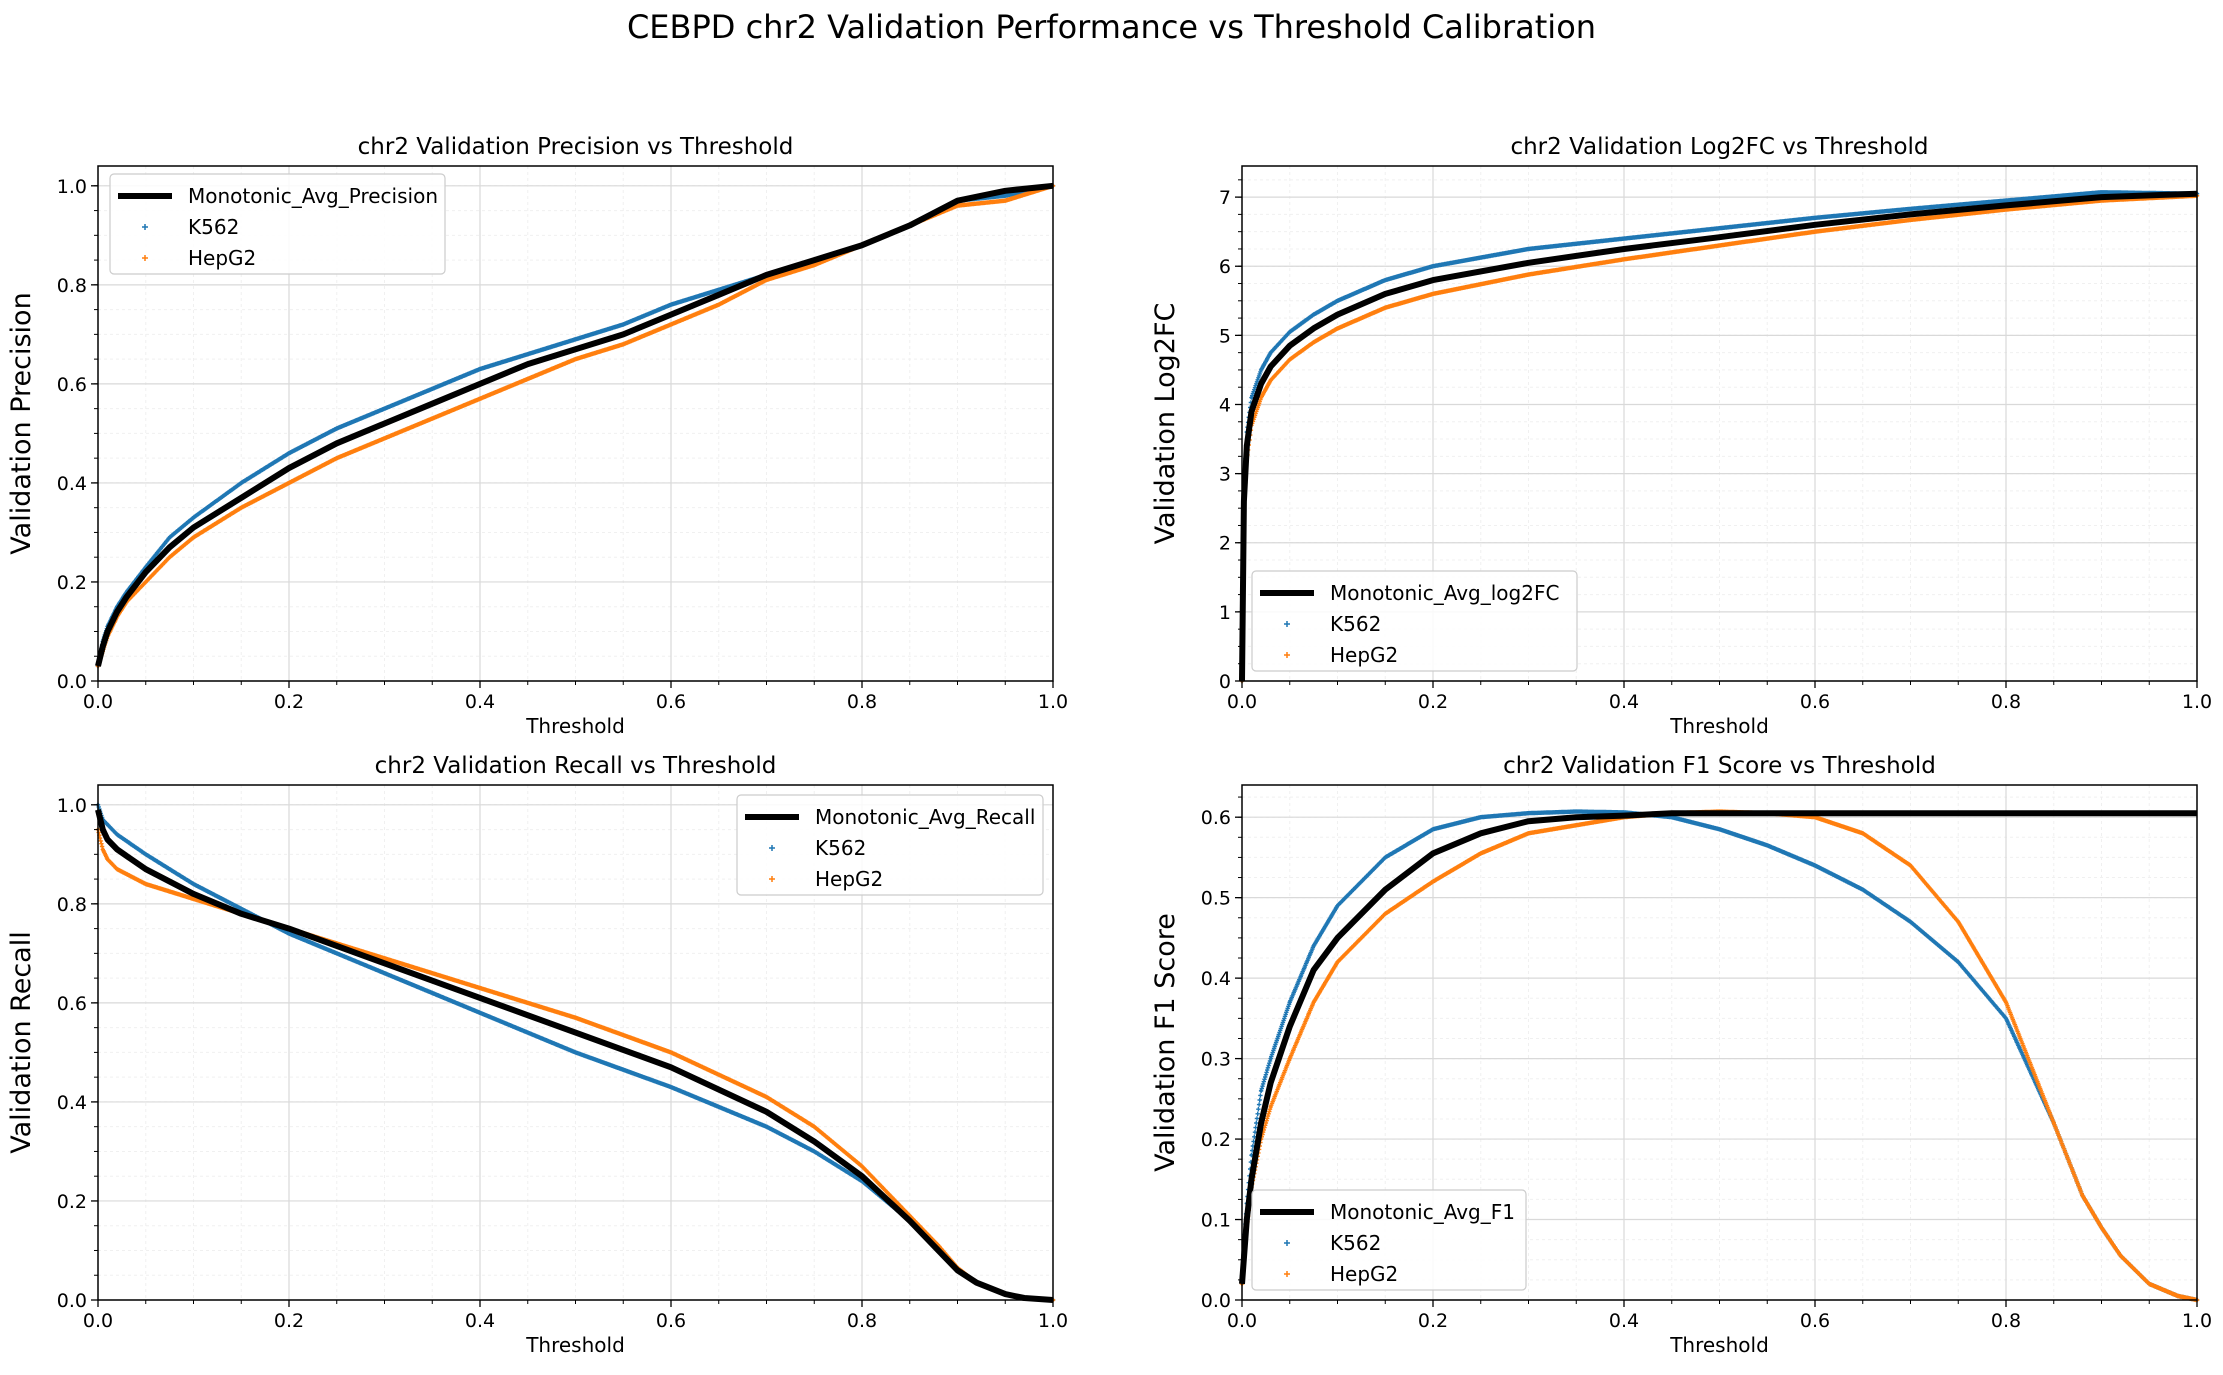 Image resolution: width=2223 pixels, height=1375 pixels. I want to click on y-tick-label: 1, so click(1225, 613).